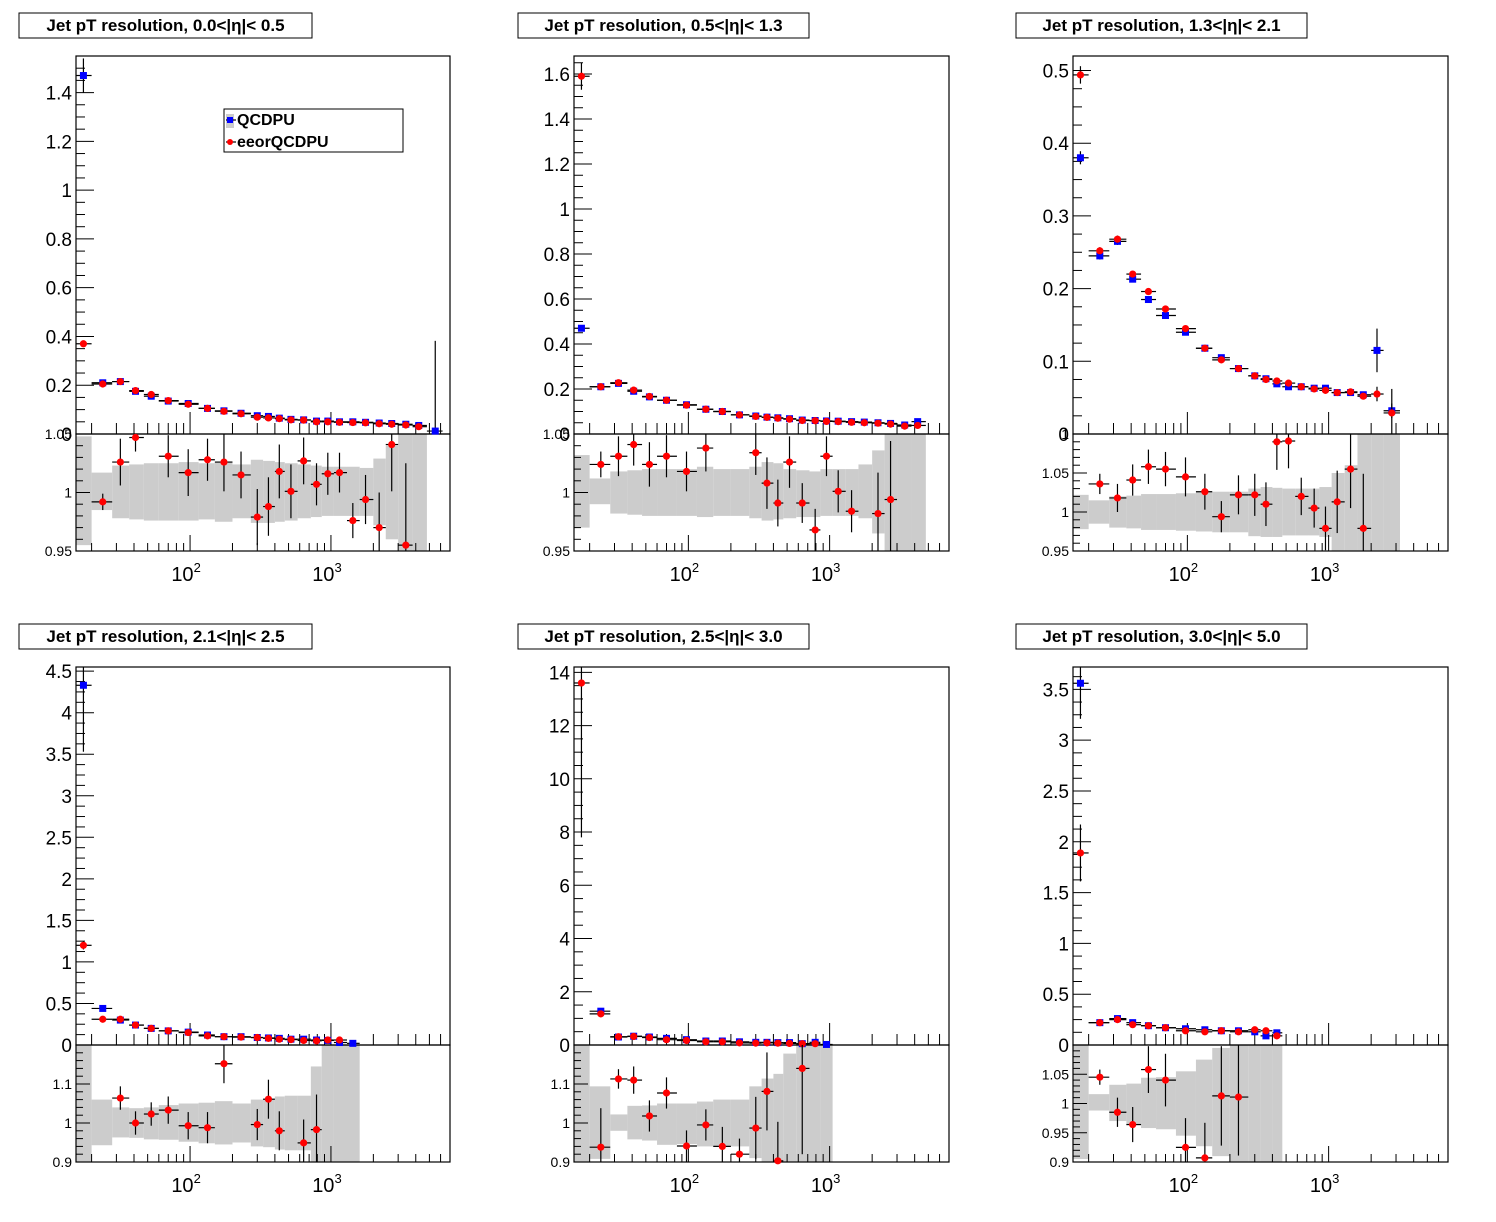 The image size is (1496, 1222). Describe the element at coordinates (230, 120) in the screenshot. I see `legend-marker-square-icon` at that location.